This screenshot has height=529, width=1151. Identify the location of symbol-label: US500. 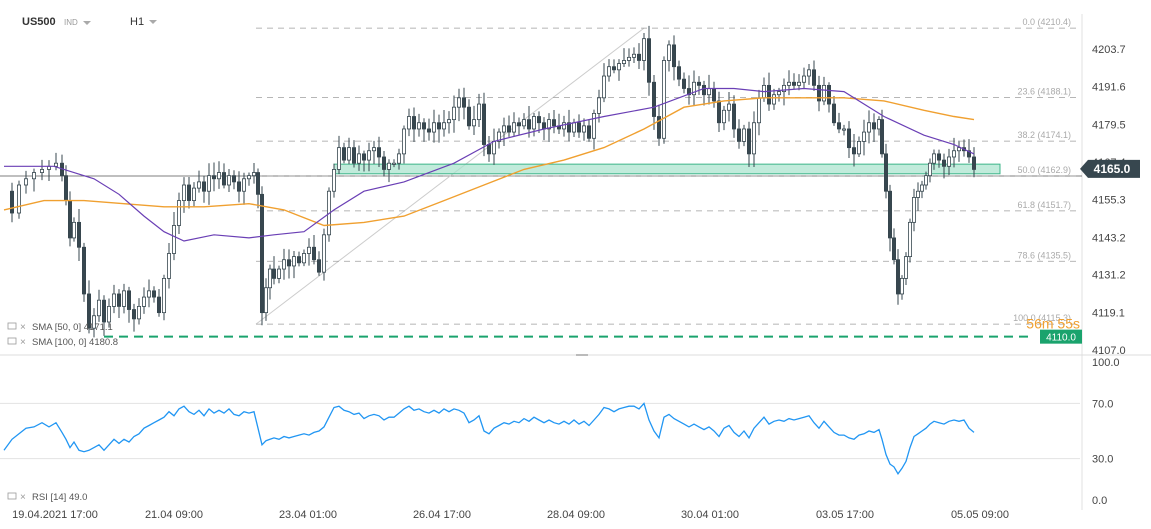
(39, 22).